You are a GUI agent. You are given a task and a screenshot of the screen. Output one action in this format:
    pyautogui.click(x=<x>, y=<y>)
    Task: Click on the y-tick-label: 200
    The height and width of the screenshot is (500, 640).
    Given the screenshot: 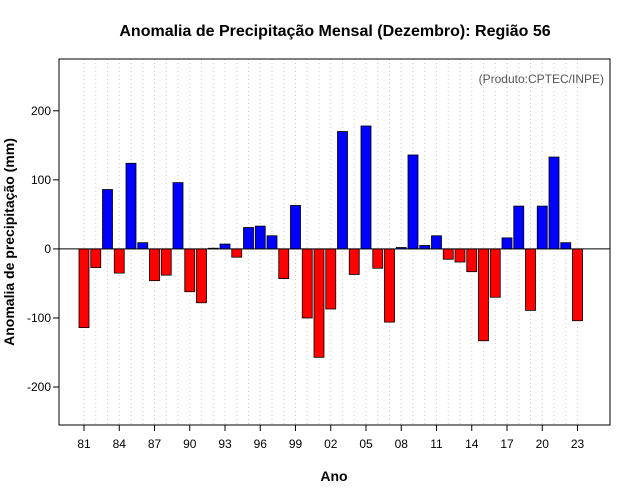 What is the action you would take?
    pyautogui.click(x=41, y=111)
    